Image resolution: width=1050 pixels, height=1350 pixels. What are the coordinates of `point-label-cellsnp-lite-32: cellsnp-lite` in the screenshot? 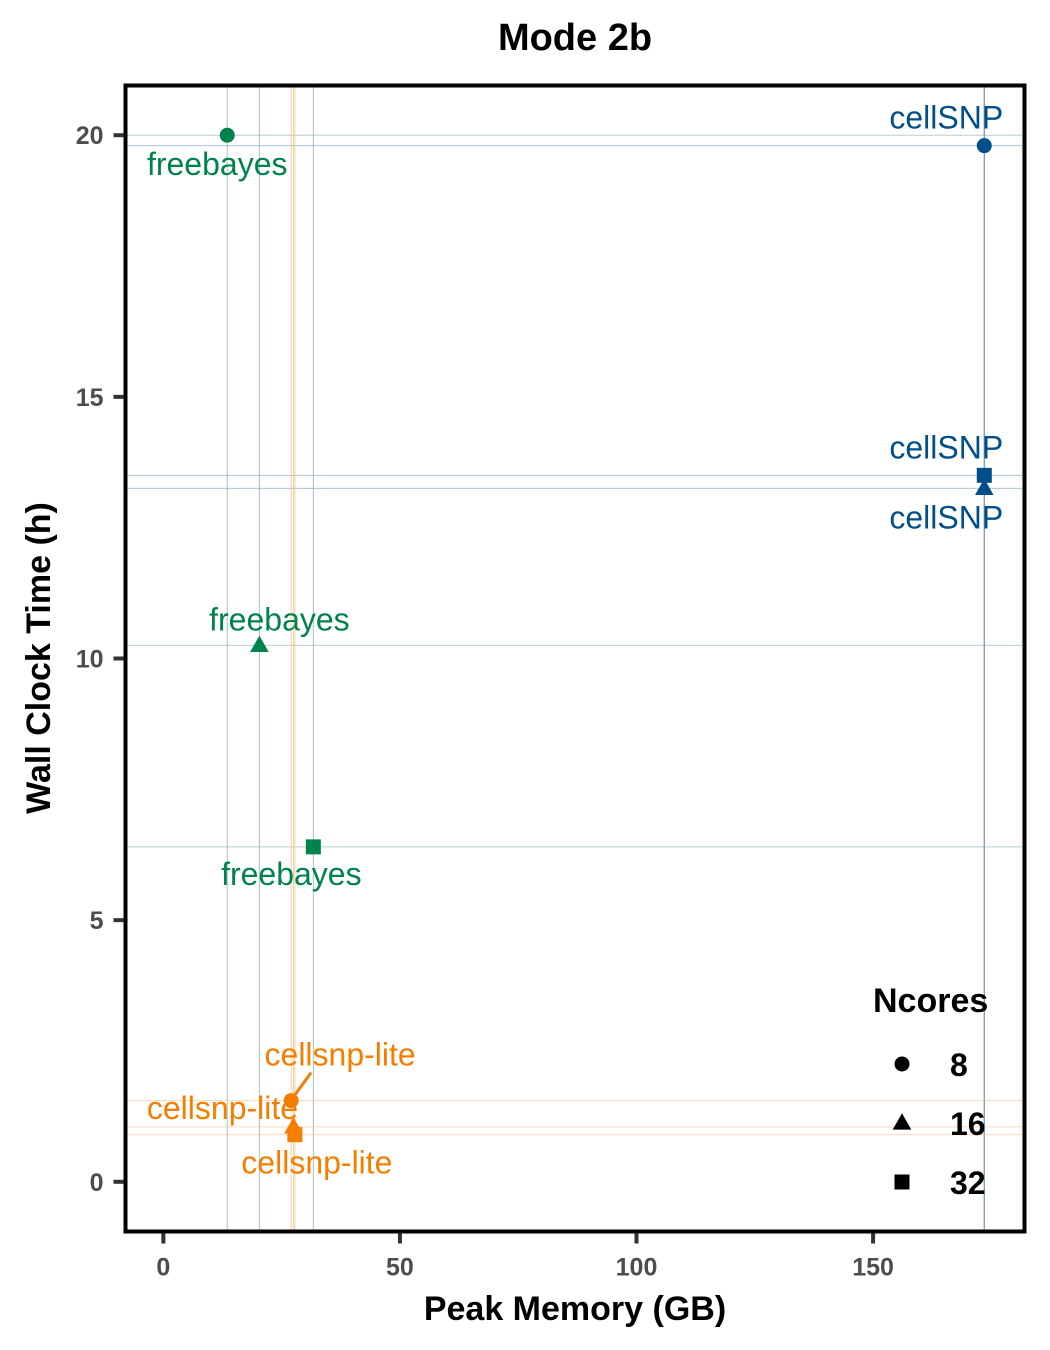 It's located at (316, 1163).